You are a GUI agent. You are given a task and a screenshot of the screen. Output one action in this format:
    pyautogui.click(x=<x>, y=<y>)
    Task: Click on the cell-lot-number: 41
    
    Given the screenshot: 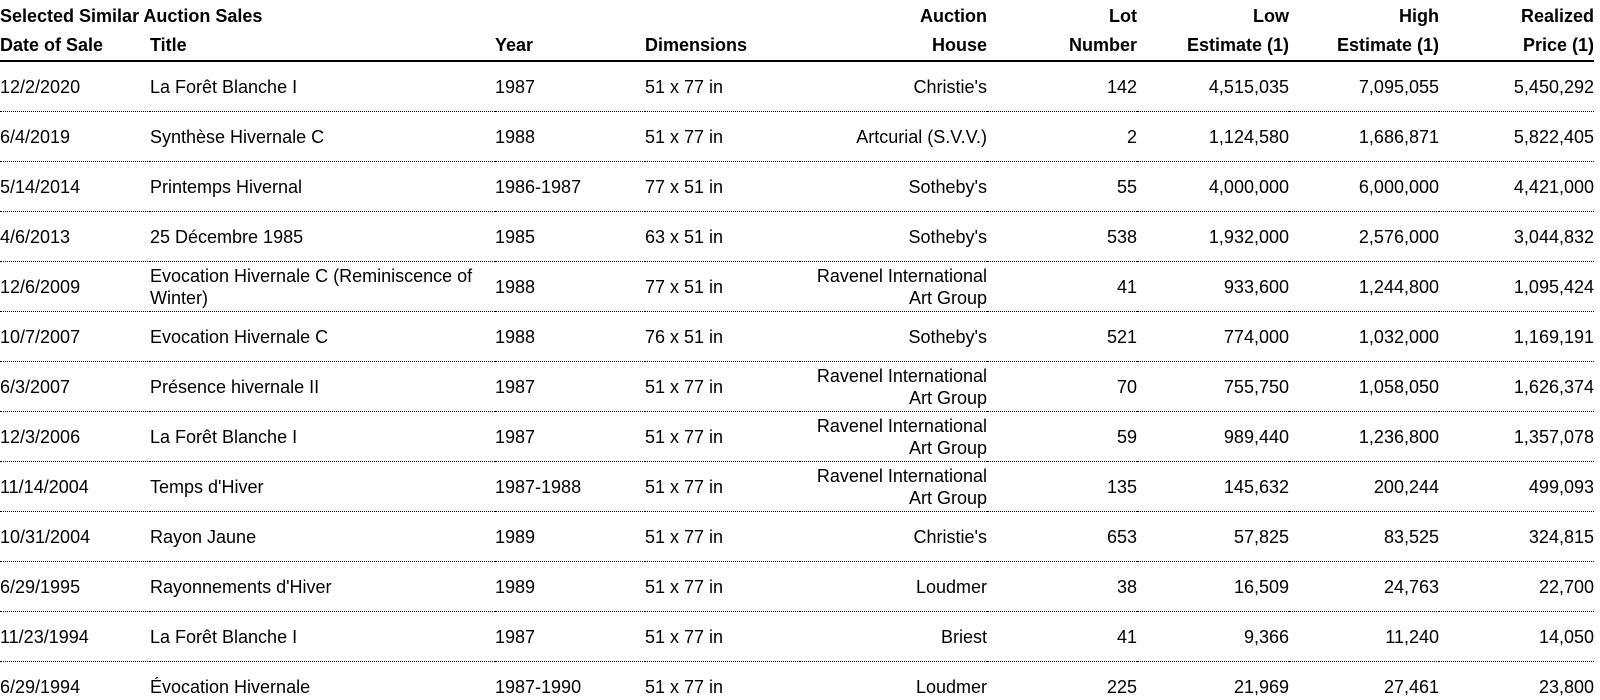 What is the action you would take?
    pyautogui.click(x=1062, y=636)
    